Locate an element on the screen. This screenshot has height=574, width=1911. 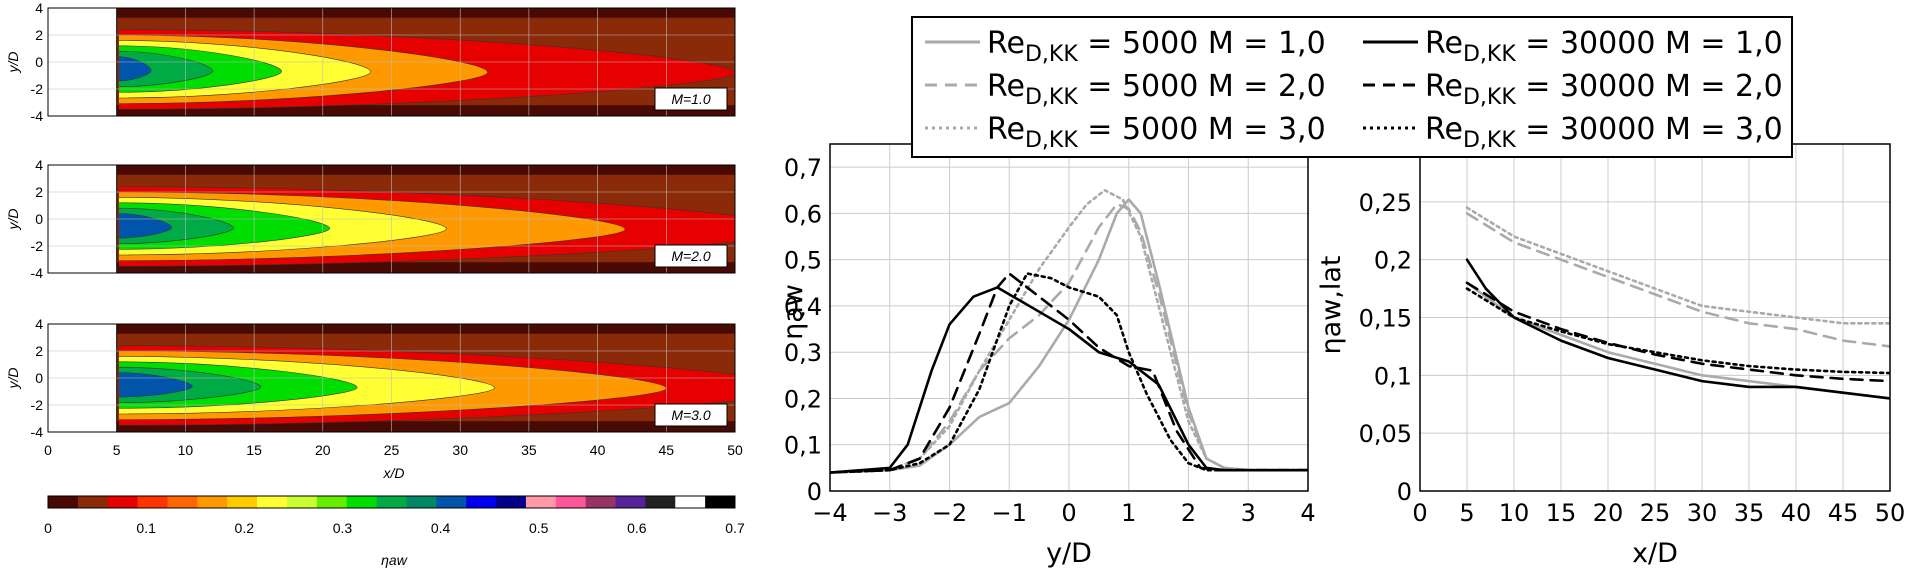
contour-panel: 4 2 0 -2 -4 y/D M=1.0 is located at coordinates (370, 62).